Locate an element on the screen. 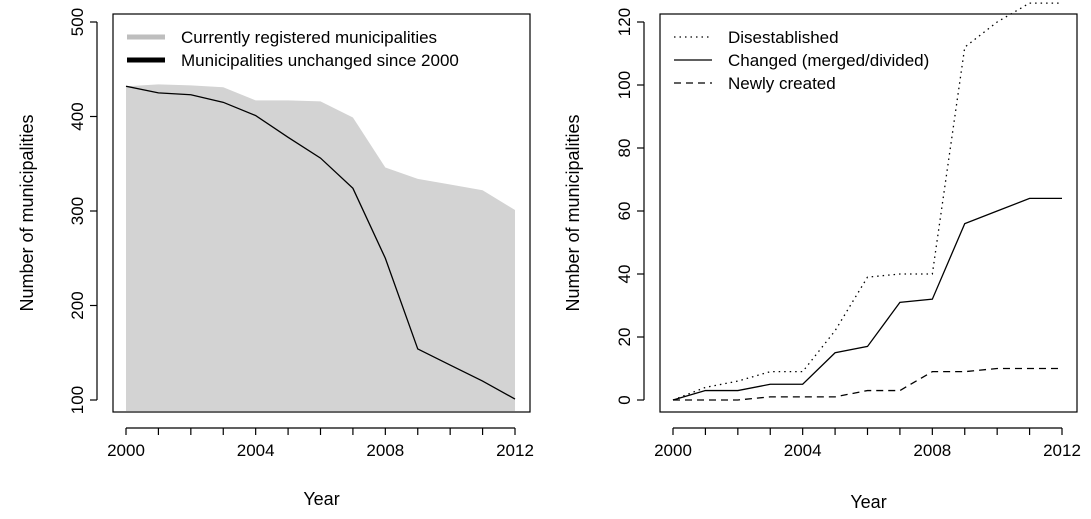  y-tick-label: 60 is located at coordinates (624, 211).